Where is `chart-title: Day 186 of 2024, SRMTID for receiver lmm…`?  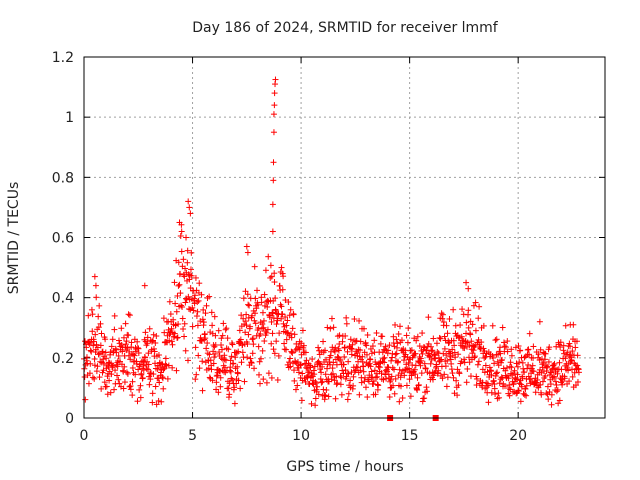
chart-title: Day 186 of 2024, SRMTID for receiver lmm… is located at coordinates (345, 28).